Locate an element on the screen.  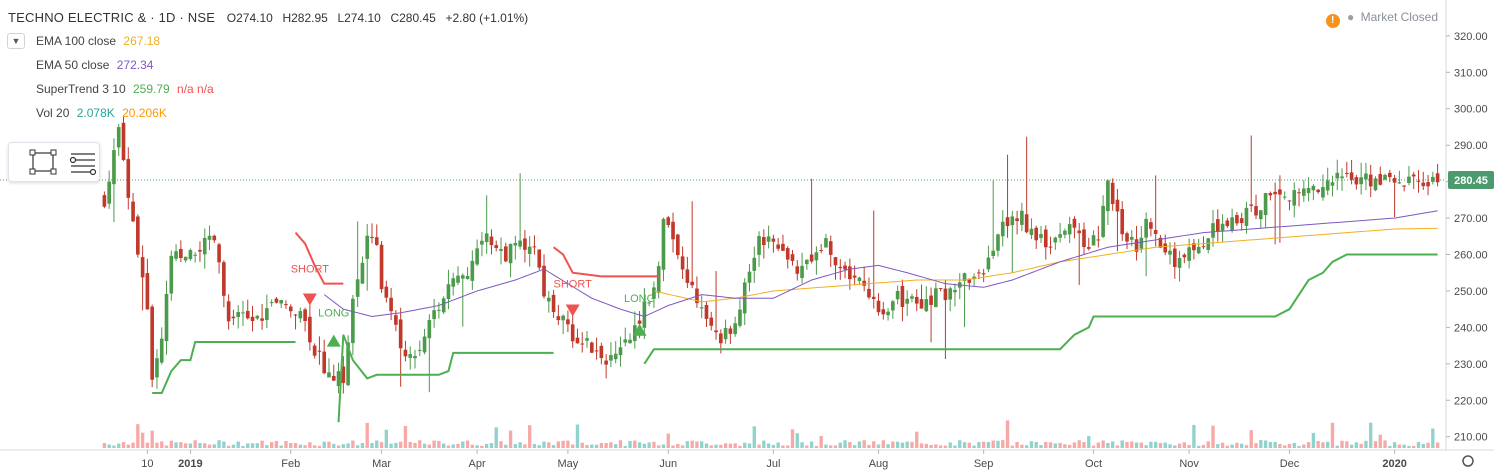
lines-tool-icon is located at coordinates (83, 164).